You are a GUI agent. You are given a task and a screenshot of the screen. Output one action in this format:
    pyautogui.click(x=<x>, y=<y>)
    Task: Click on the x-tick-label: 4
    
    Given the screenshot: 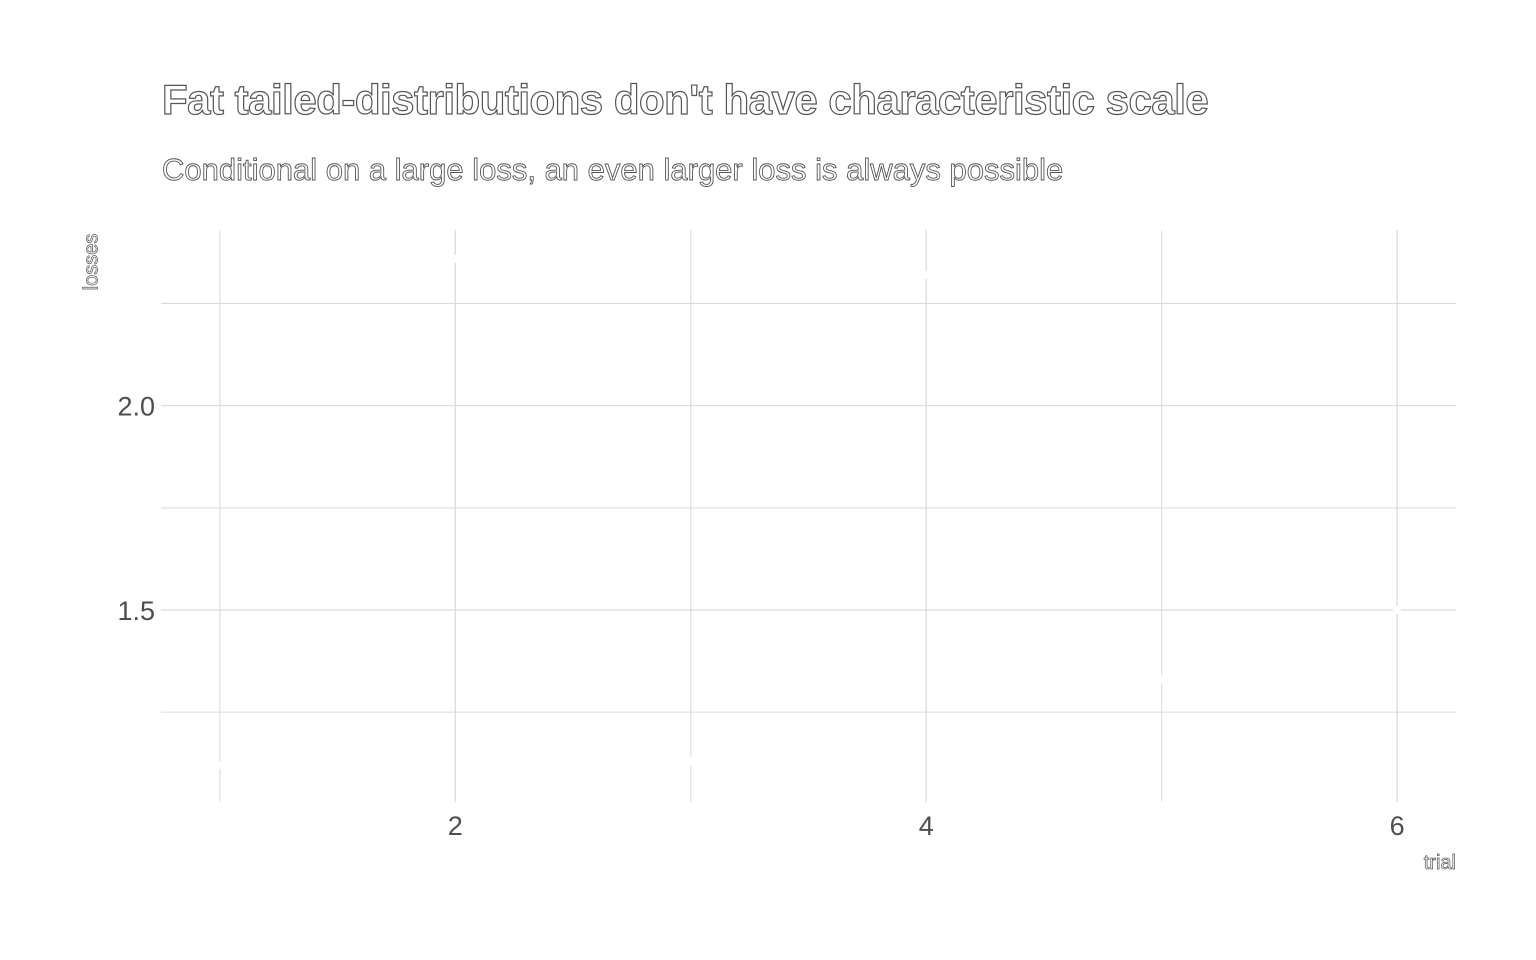 What is the action you would take?
    pyautogui.click(x=926, y=826)
    